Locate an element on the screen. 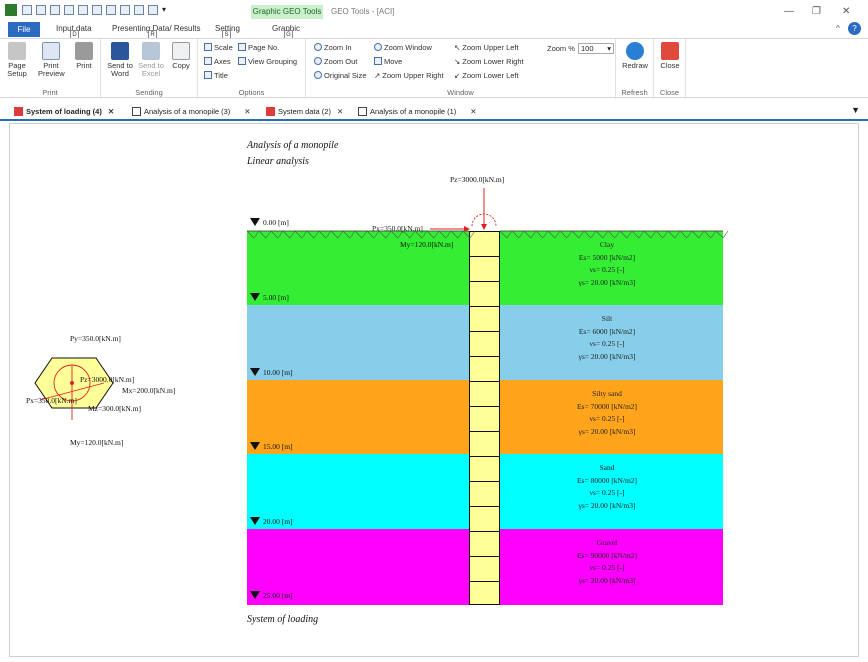 This screenshot has height=662, width=868. redraw-button: Redraw is located at coordinates (635, 56).